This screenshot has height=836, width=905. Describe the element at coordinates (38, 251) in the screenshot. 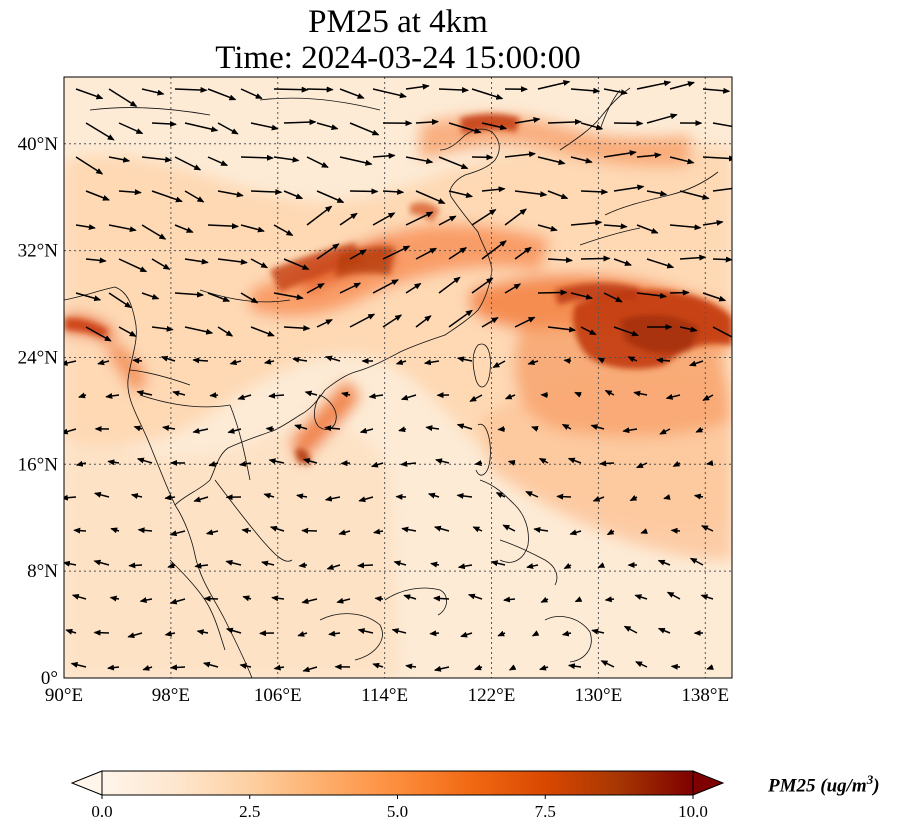

I see `lat-tick-label: 32°N` at that location.